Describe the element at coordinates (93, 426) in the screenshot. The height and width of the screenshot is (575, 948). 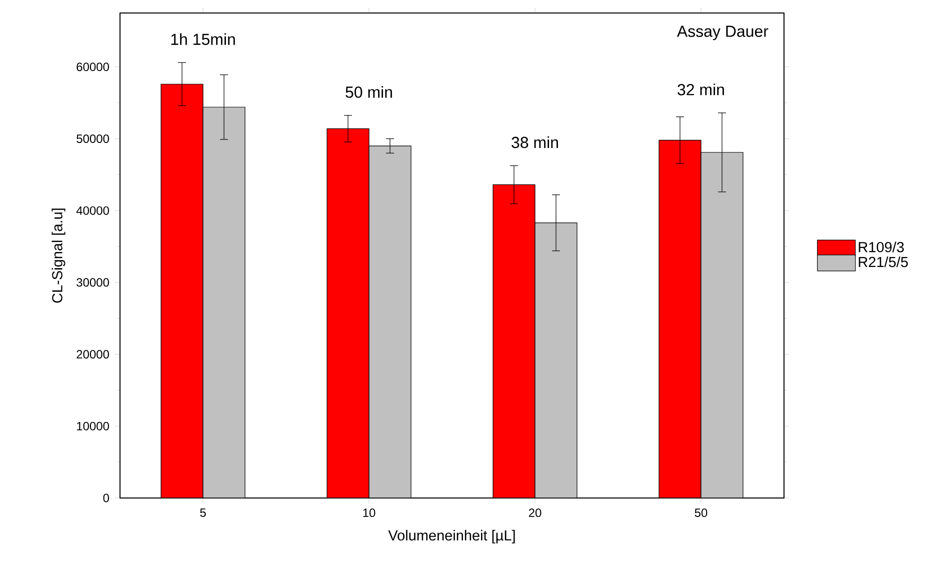
I see `y-tick-label: 10000` at that location.